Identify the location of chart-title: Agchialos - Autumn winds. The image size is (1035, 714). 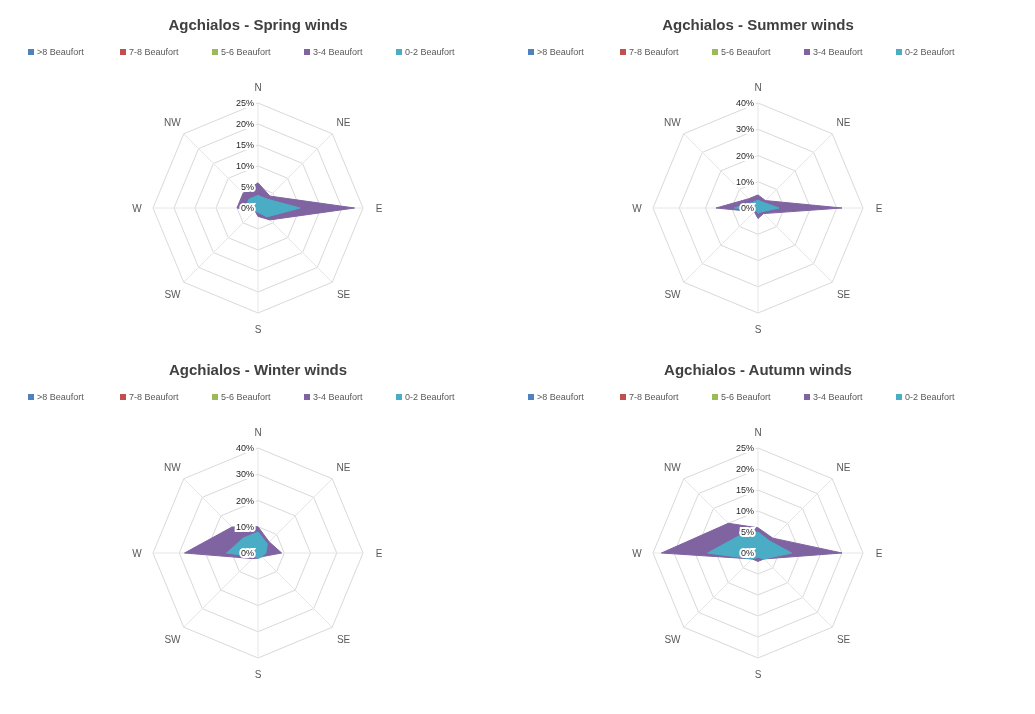
(758, 369).